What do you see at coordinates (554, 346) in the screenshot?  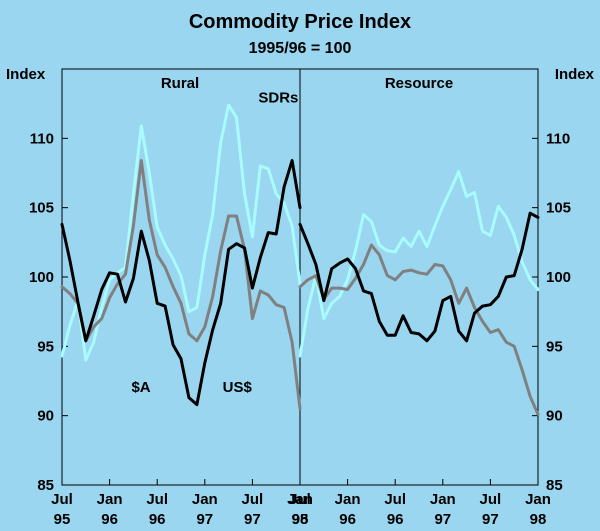 I see `y-tick-label-right: 95` at bounding box center [554, 346].